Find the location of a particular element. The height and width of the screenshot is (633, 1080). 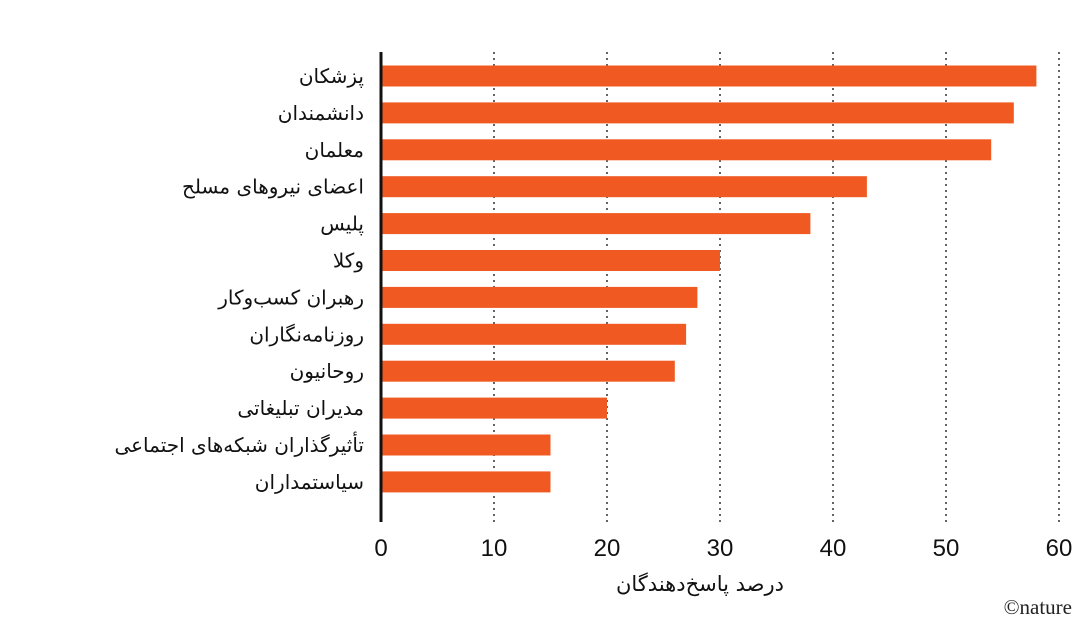

category-label-1: دانشمندان is located at coordinates (321, 113).